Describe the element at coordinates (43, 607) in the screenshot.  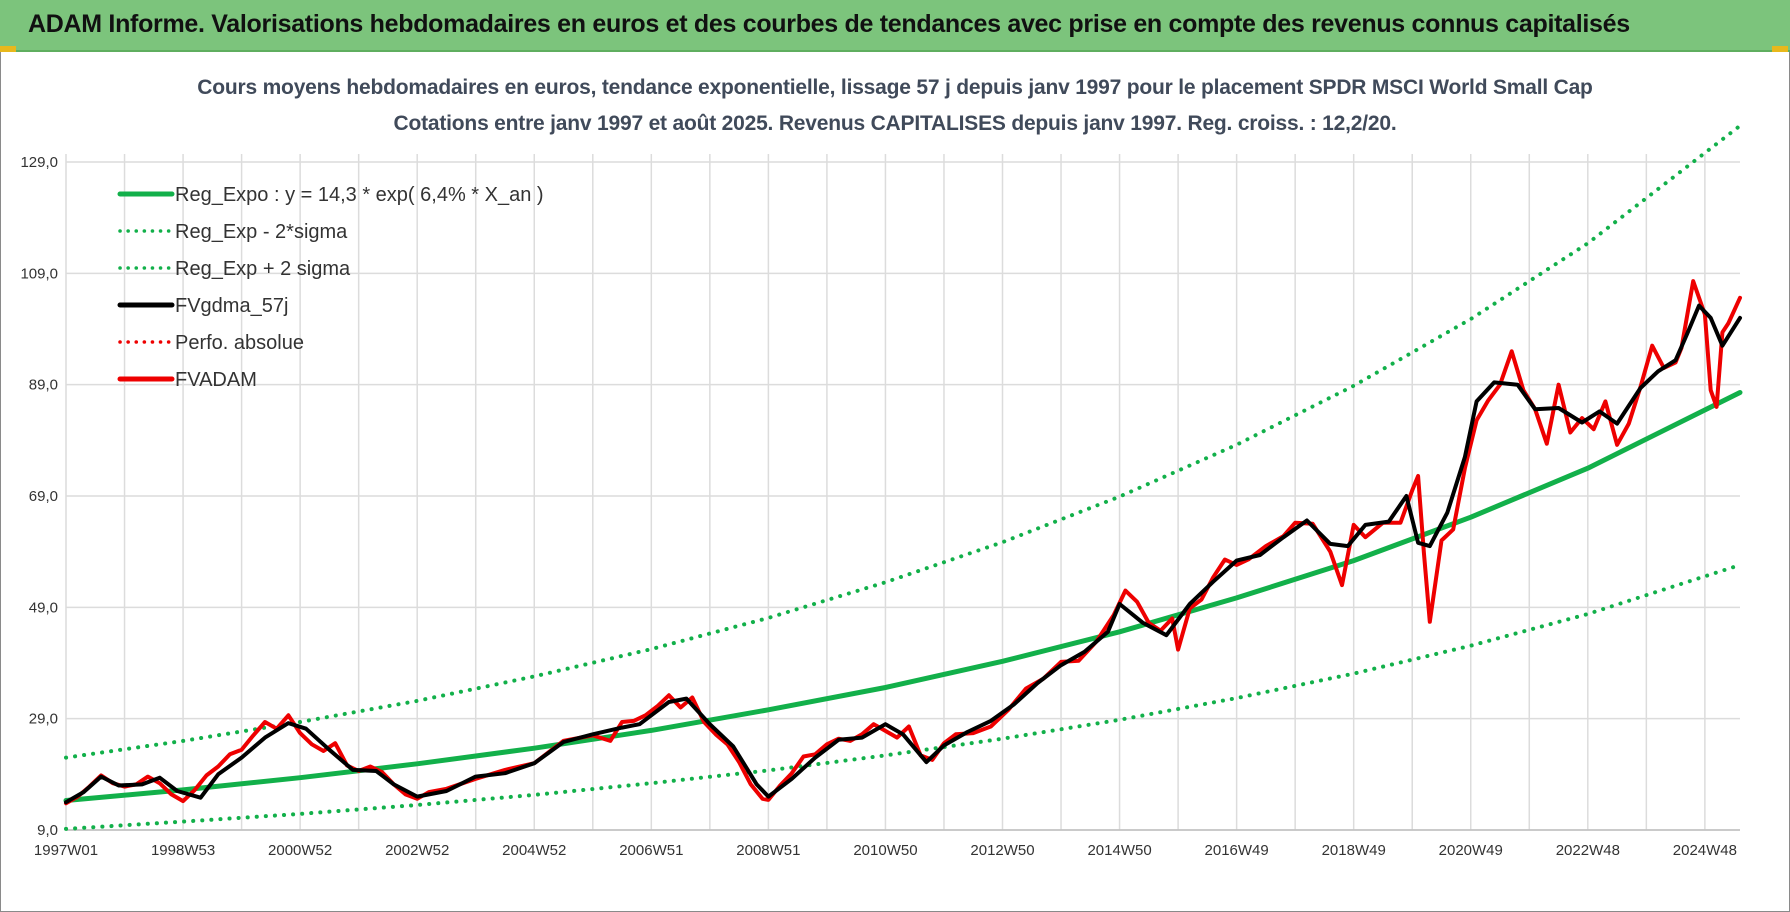
I see `y-tick-label: 49,0` at that location.